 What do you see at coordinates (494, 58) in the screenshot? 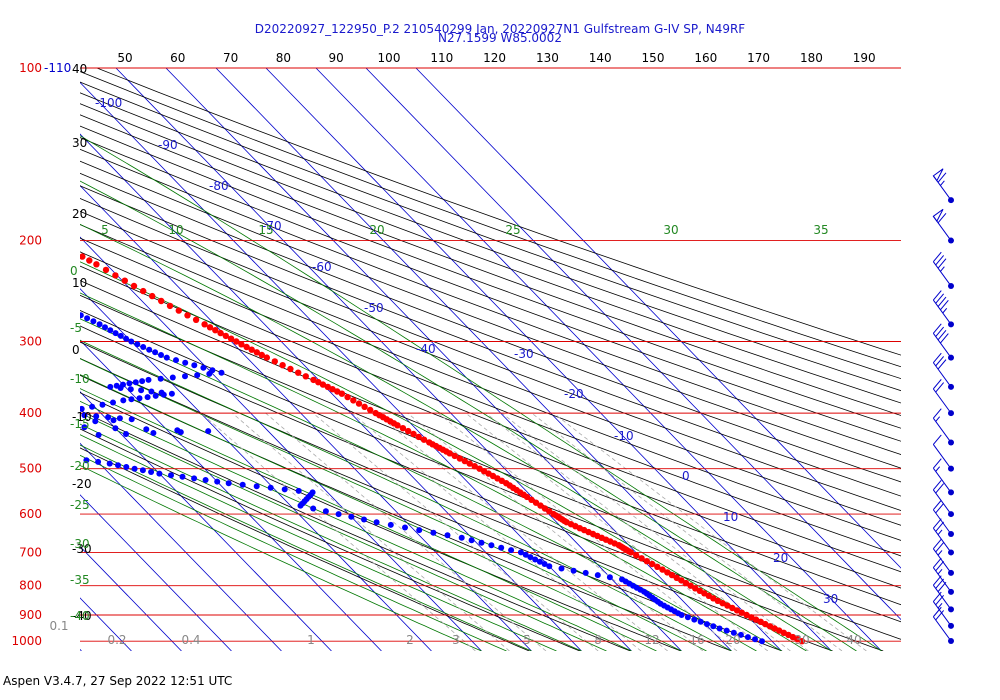
I see `top-scale-label: 120` at bounding box center [494, 58].